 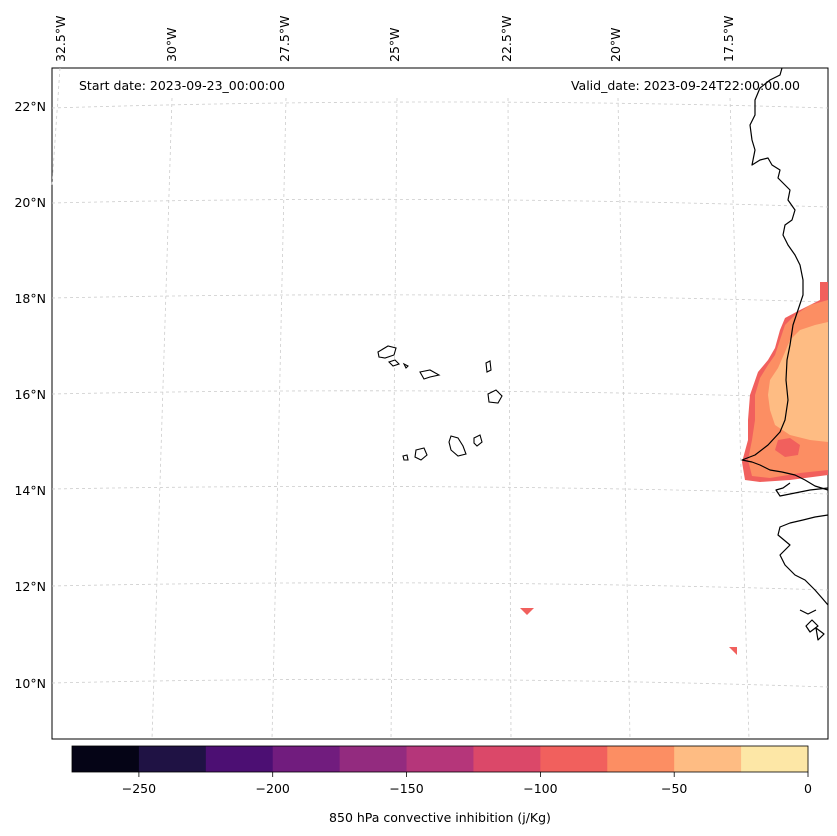 I want to click on lon-label: 20°W, so click(x=615, y=44).